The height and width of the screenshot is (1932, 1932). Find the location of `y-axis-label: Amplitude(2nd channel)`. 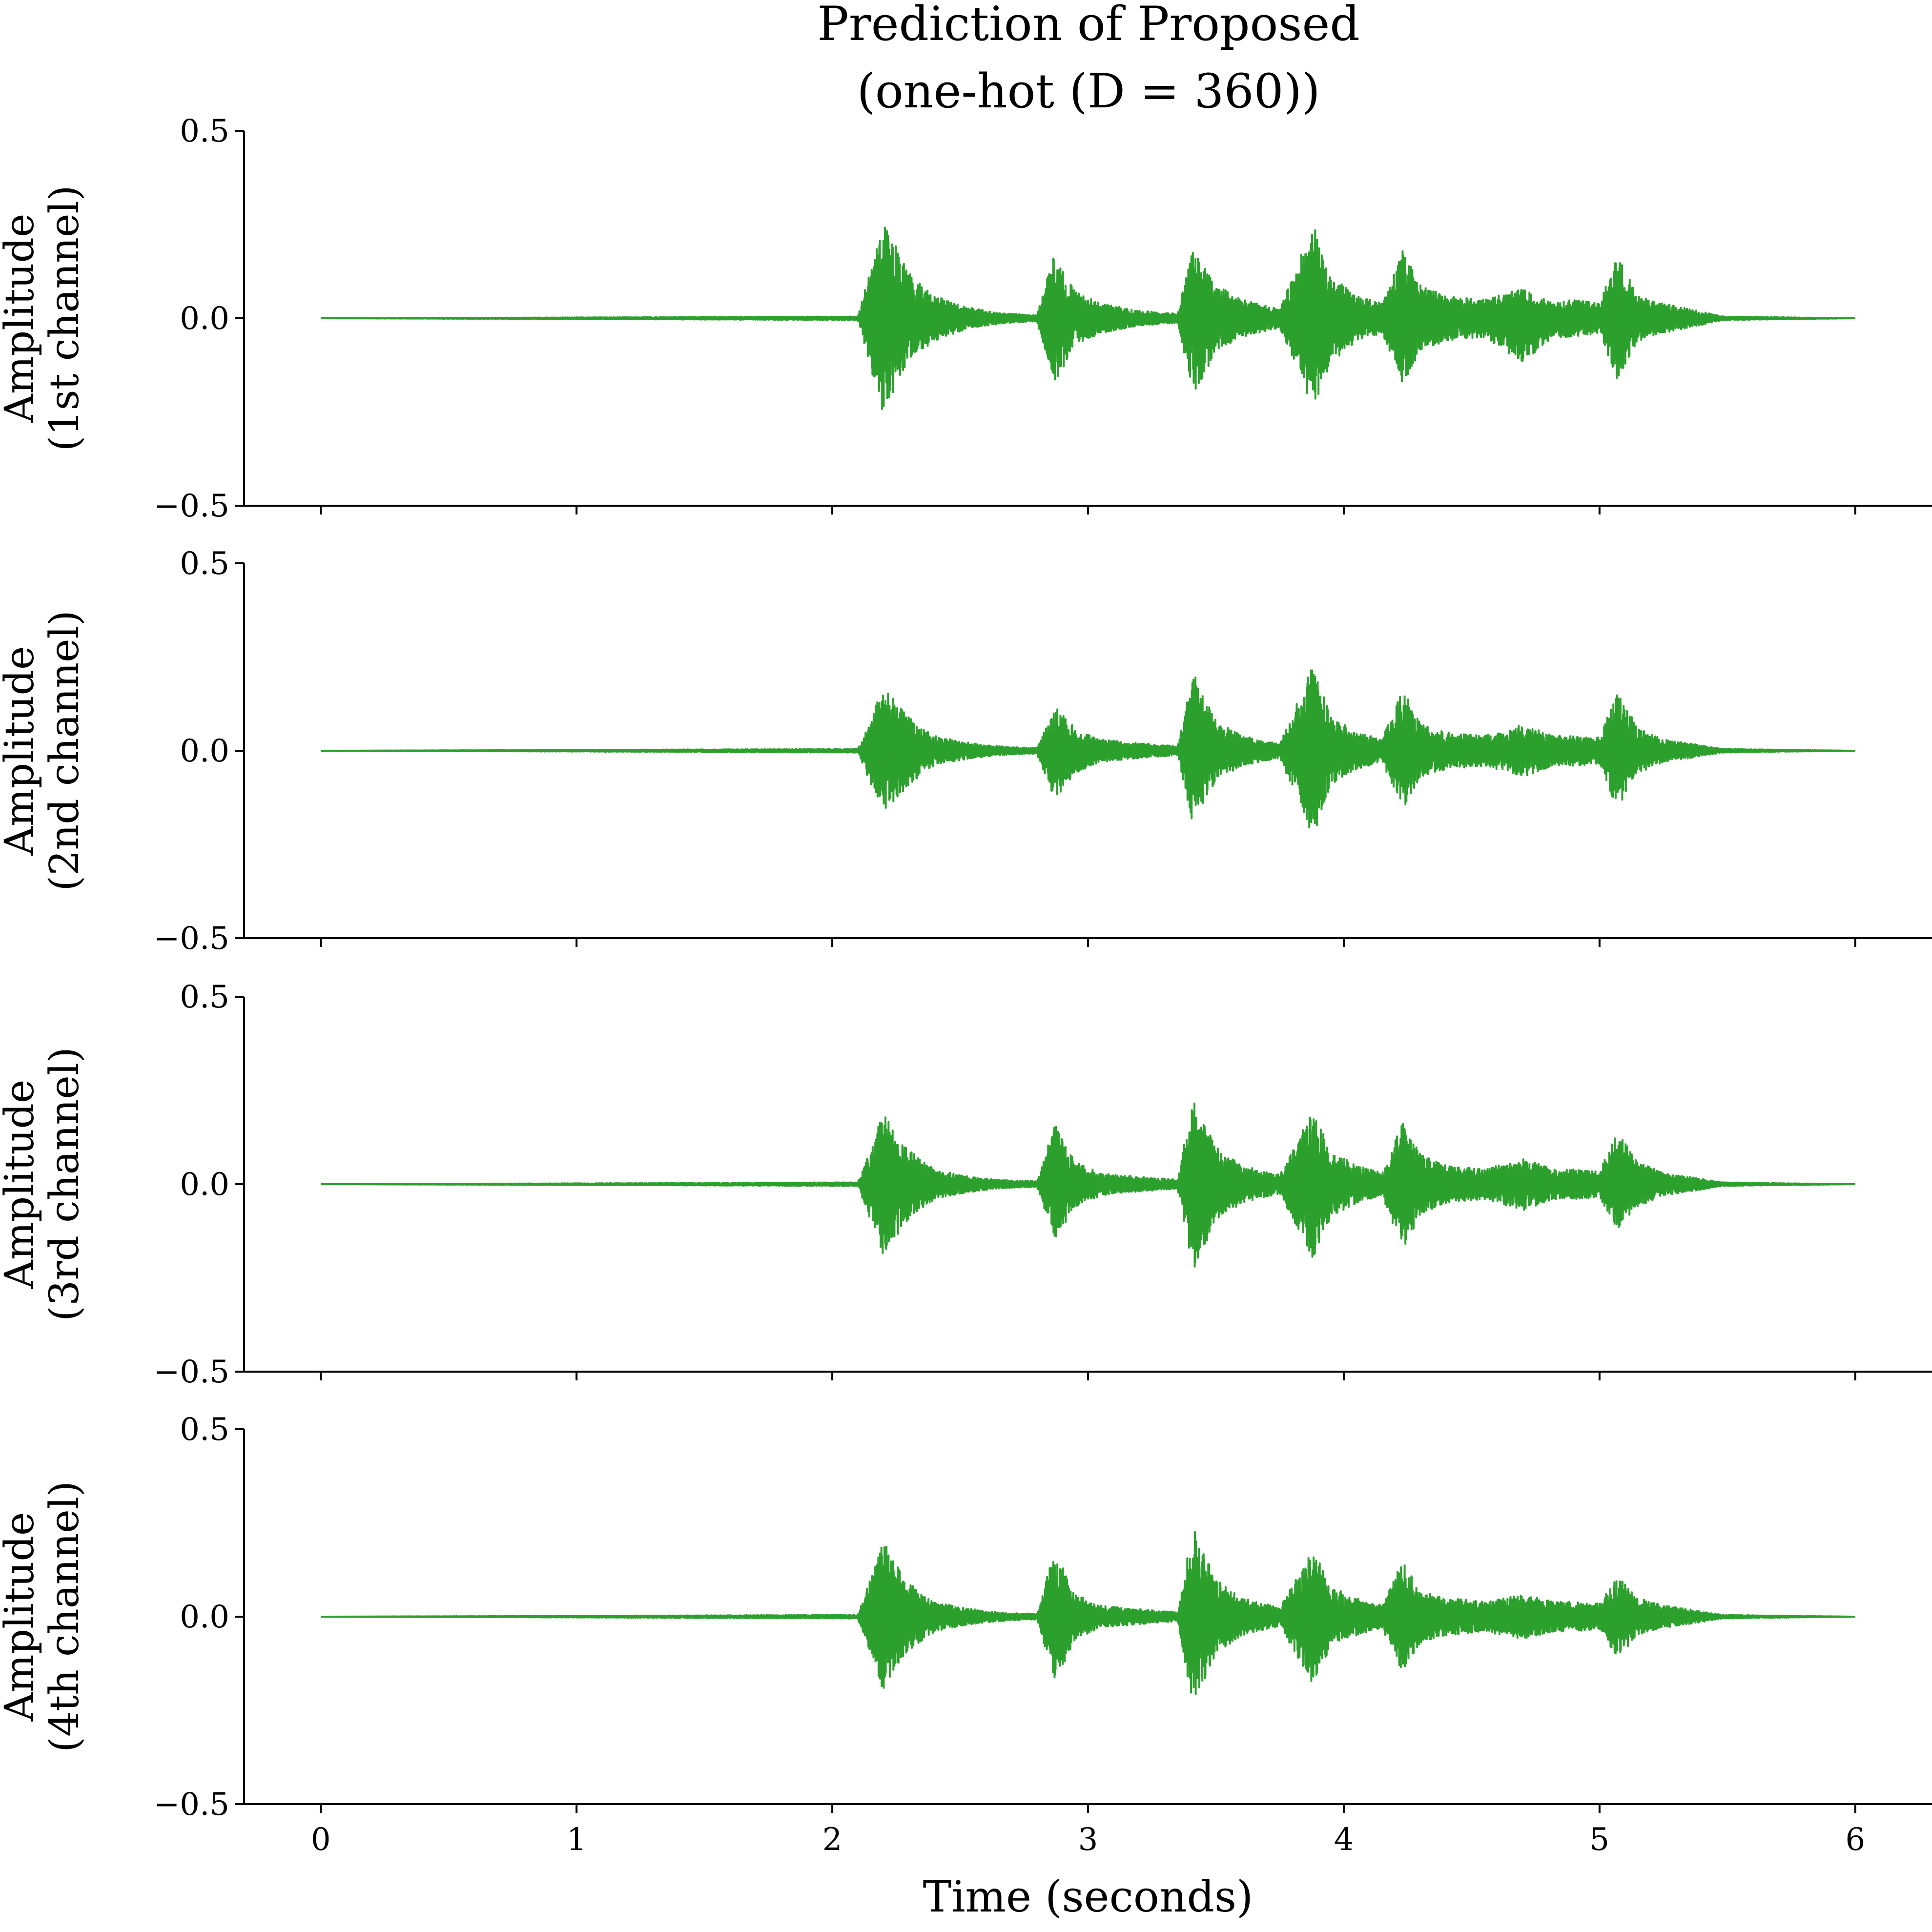

y-axis-label: Amplitude(2nd channel) is located at coordinates (44, 750).